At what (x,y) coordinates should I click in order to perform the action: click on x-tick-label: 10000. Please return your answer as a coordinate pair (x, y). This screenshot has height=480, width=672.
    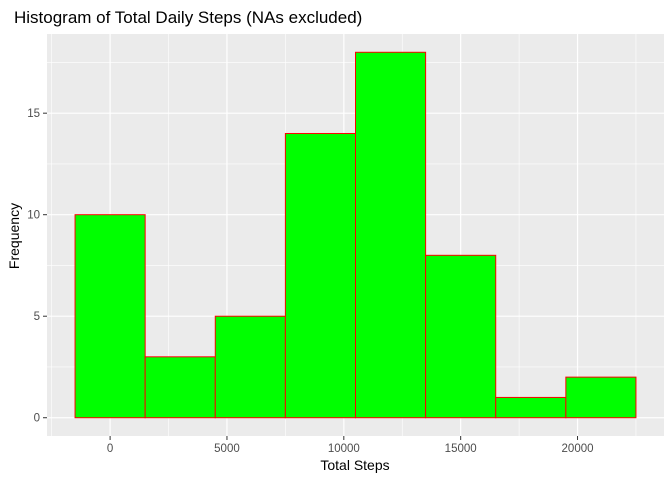
    Looking at the image, I should click on (344, 449).